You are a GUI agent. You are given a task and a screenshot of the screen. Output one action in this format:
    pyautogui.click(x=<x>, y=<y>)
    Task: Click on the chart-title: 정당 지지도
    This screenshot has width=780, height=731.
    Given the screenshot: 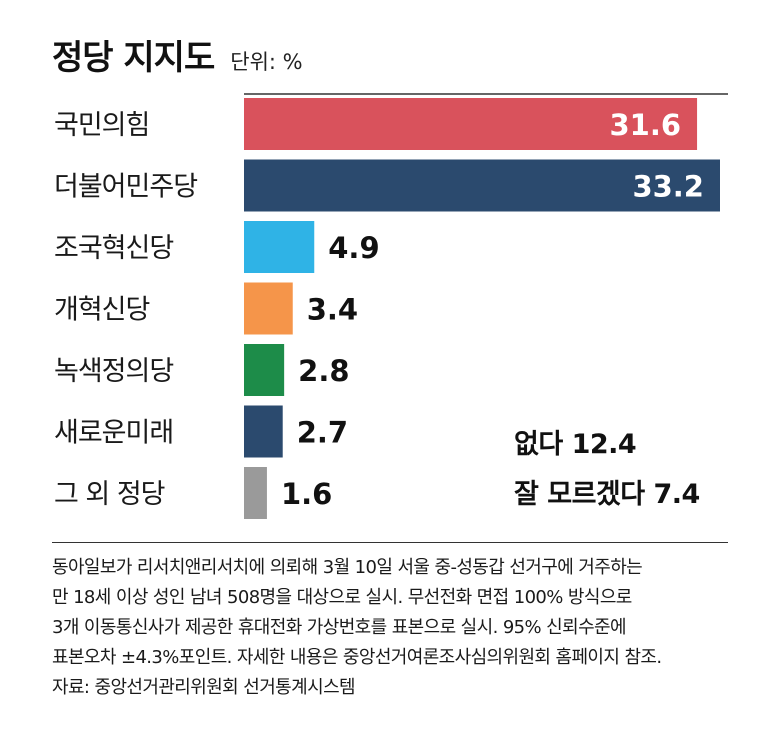 What is the action you would take?
    pyautogui.click(x=133, y=58)
    